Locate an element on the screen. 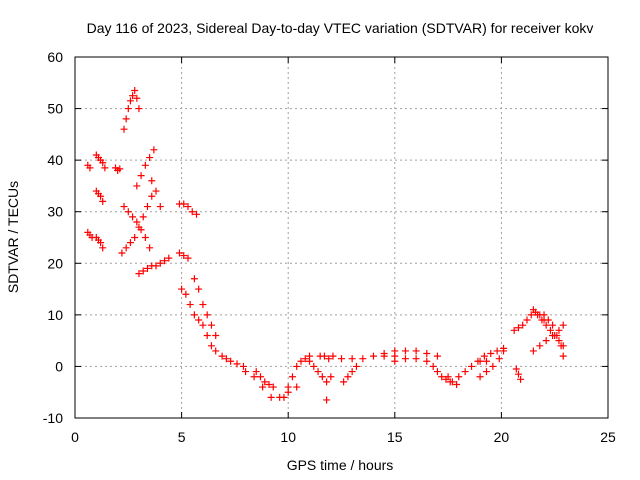 This screenshot has height=480, width=640. x-tick-label: 10 is located at coordinates (288, 437).